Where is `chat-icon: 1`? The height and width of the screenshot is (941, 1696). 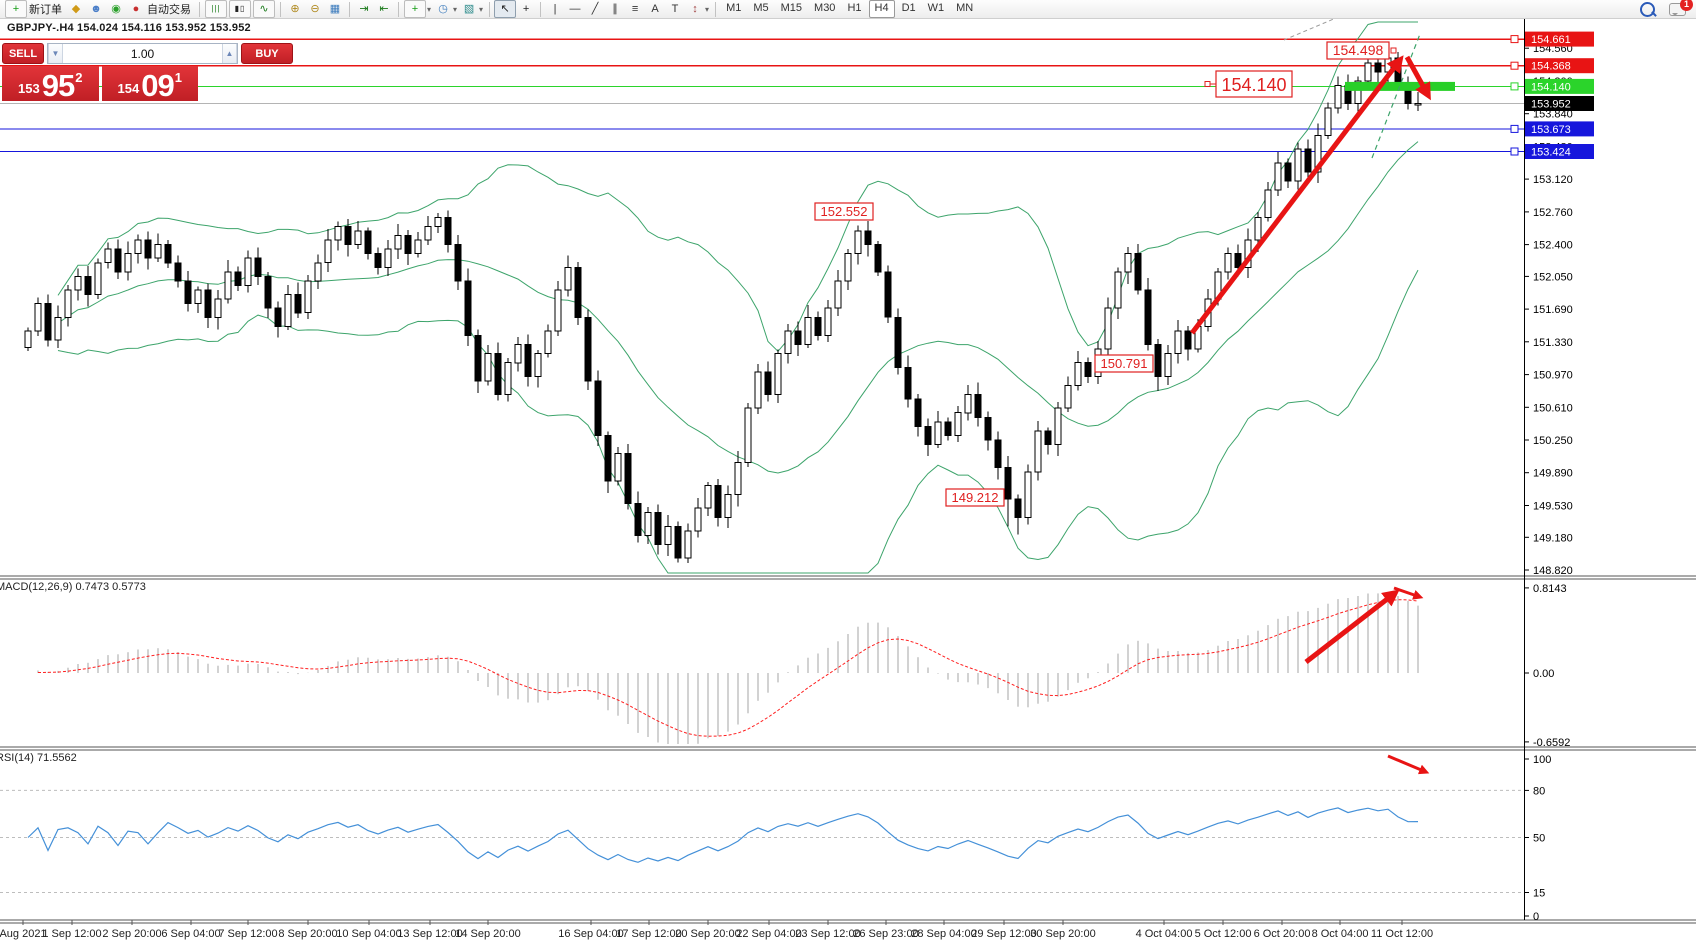 chat-icon: 1 is located at coordinates (1681, 8).